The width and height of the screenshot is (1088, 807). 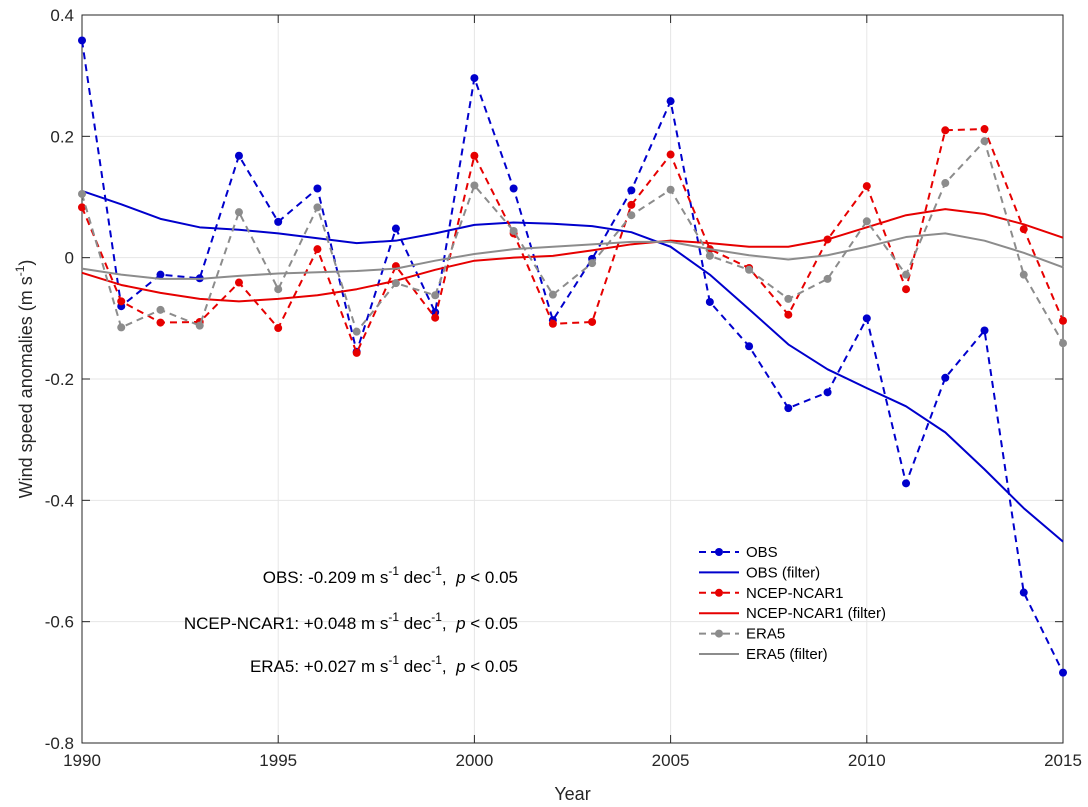 I want to click on series-filter-line, so click(x=572, y=256).